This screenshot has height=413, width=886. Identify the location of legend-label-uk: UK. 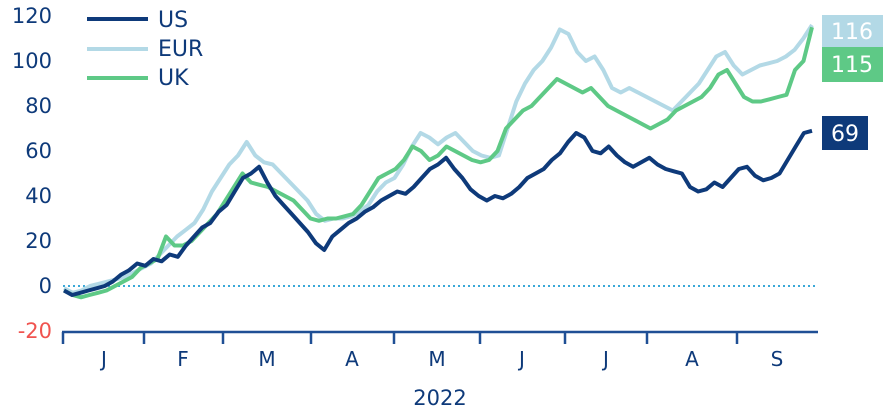
(173, 78).